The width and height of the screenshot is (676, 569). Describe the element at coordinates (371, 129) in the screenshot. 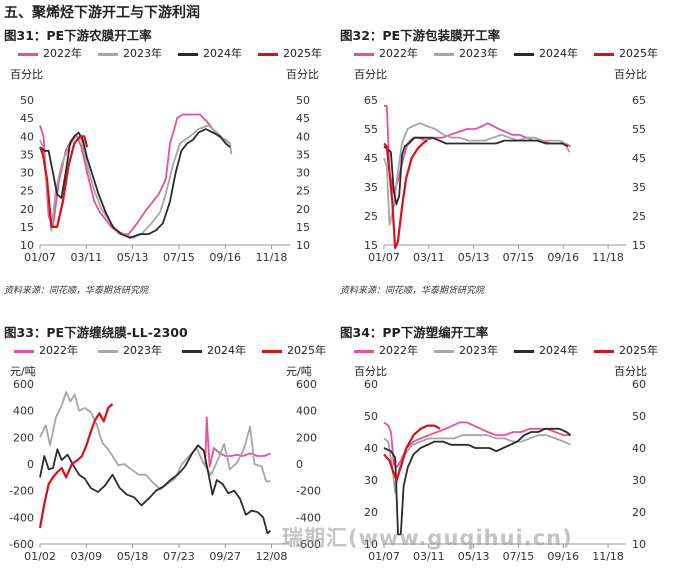

I see `y-tick-label-left: 55` at that location.